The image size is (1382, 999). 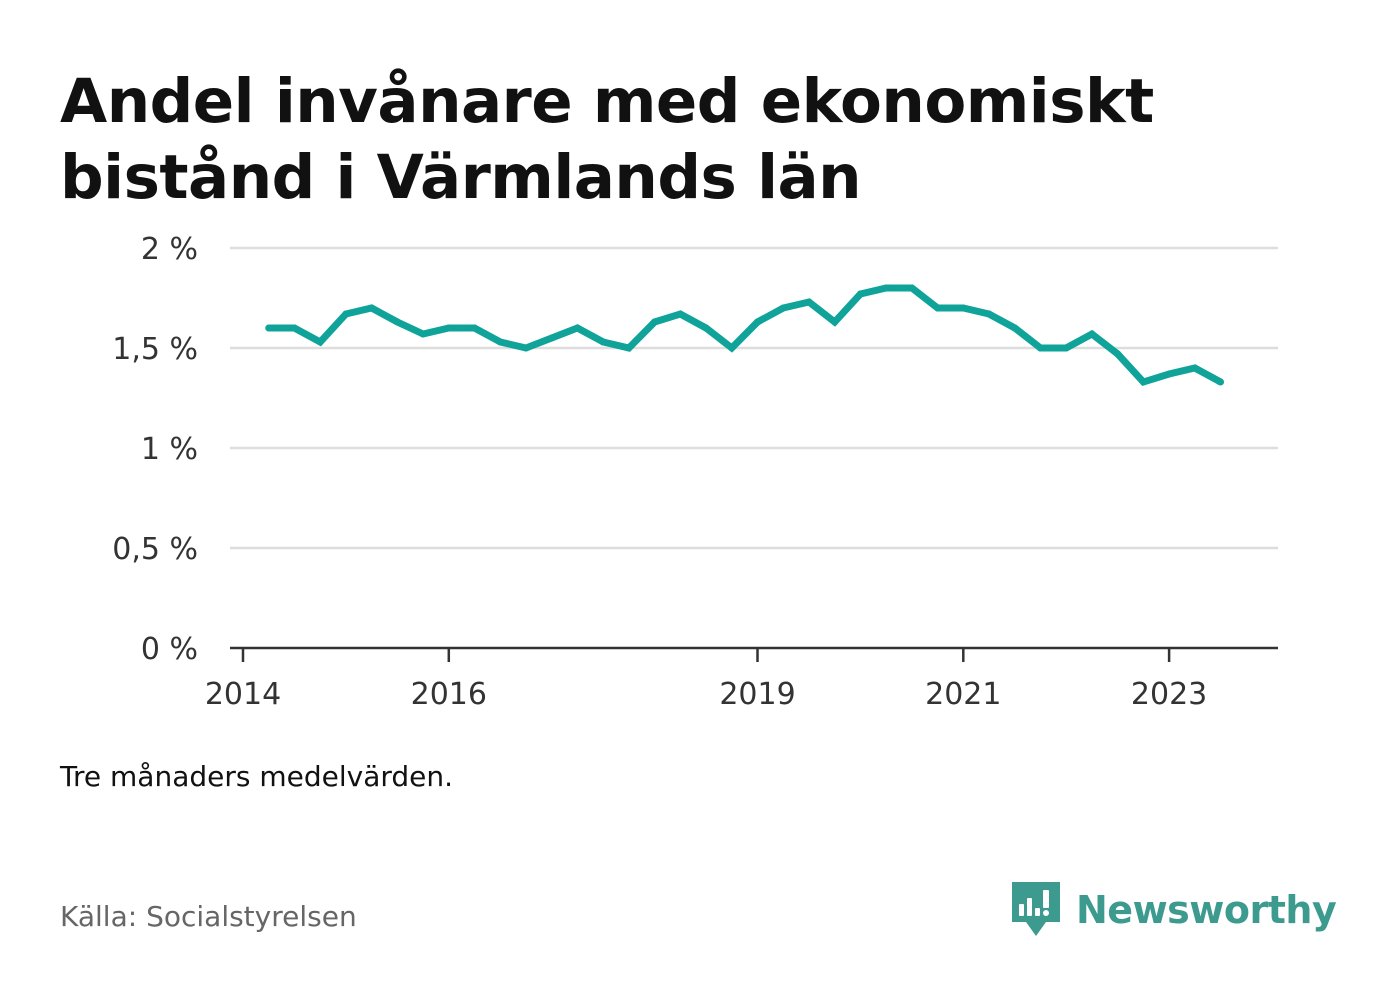 I want to click on y-tick-label: 2 %, so click(x=169, y=249).